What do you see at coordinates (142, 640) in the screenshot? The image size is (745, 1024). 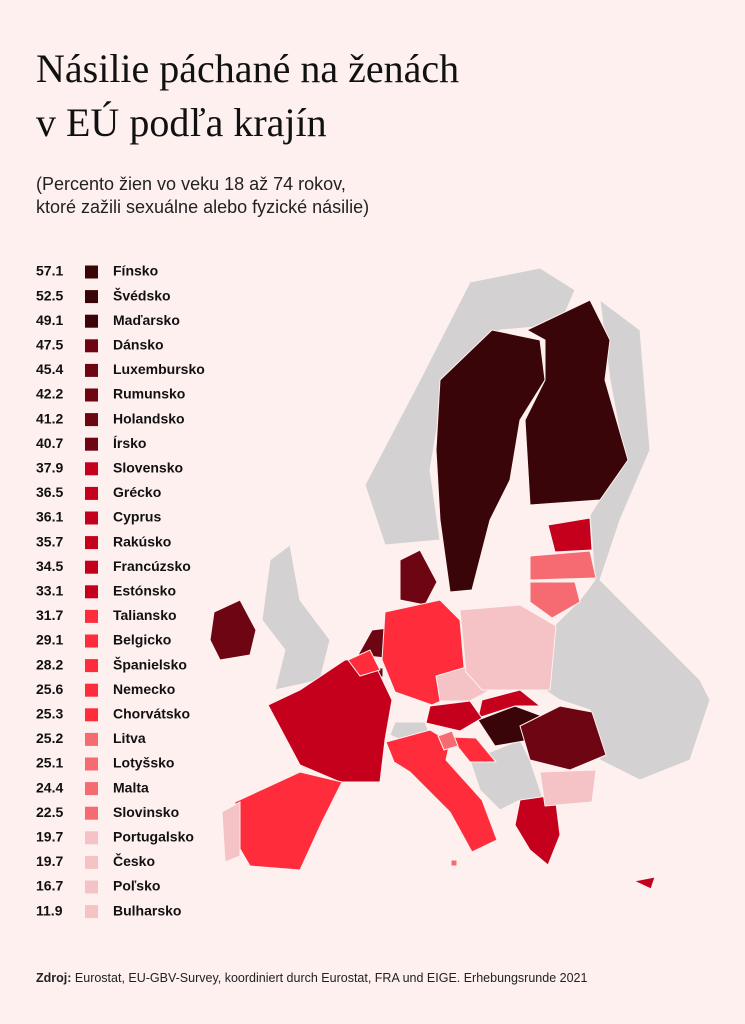 I see `legend-country: Belgicko` at bounding box center [142, 640].